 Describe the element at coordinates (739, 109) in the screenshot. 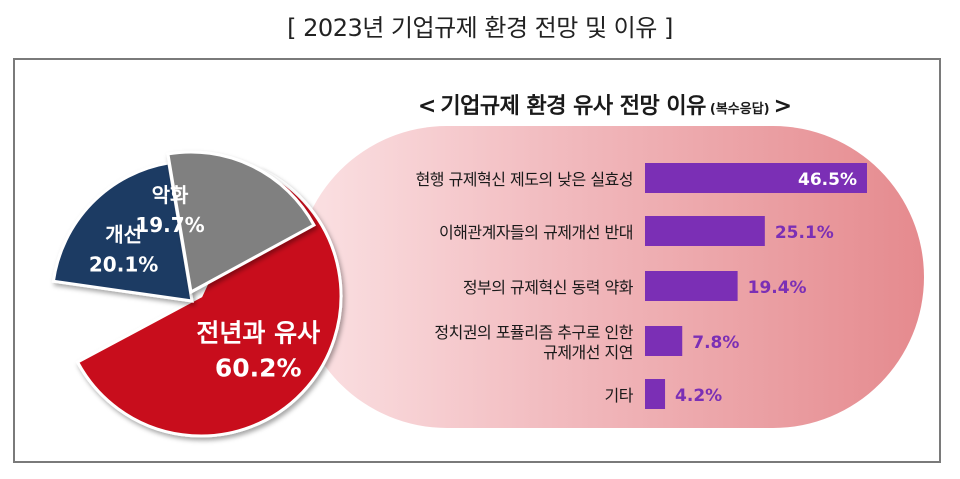

I see `bar-chart-title-note: (복수응답)` at that location.